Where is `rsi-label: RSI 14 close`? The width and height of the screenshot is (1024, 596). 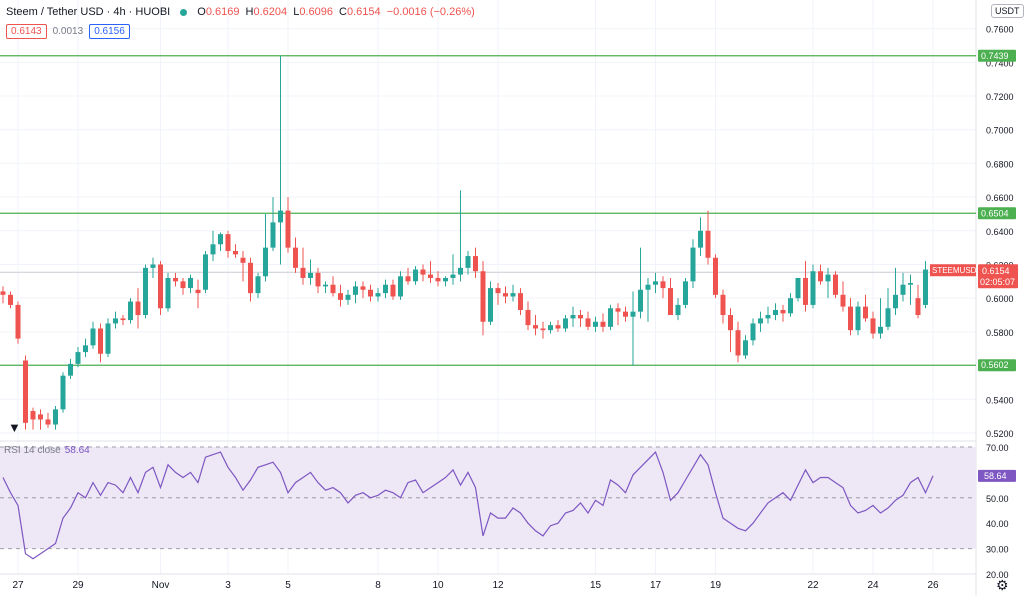 rsi-label: RSI 14 close is located at coordinates (32, 450).